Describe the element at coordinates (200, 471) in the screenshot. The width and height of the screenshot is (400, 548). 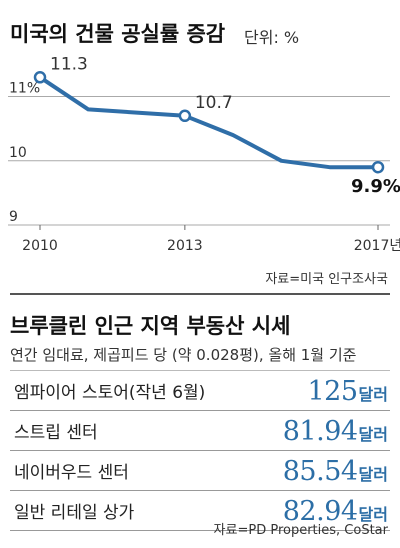
I see `rent-row: 네이버우드 센터 85.54달러` at that location.